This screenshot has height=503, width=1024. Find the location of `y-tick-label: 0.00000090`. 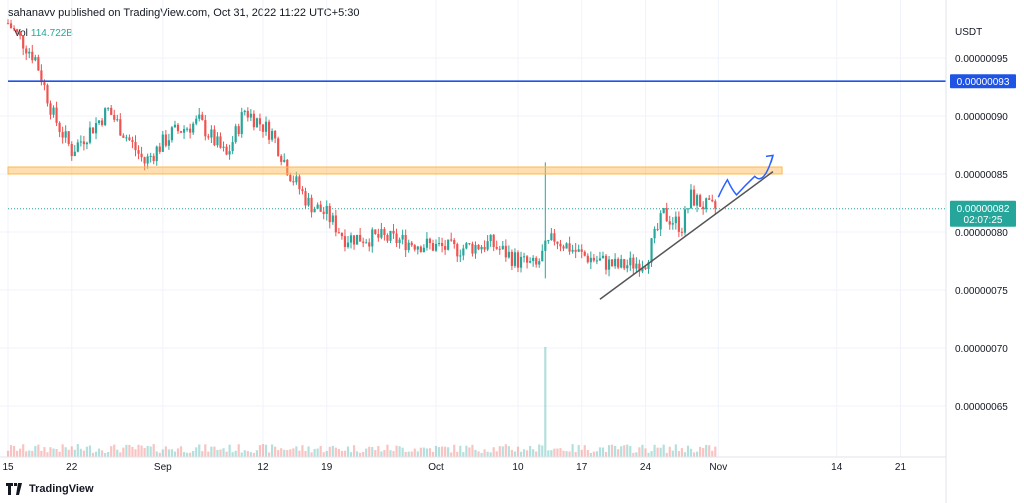

y-tick-label: 0.00000090 is located at coordinates (981, 117).